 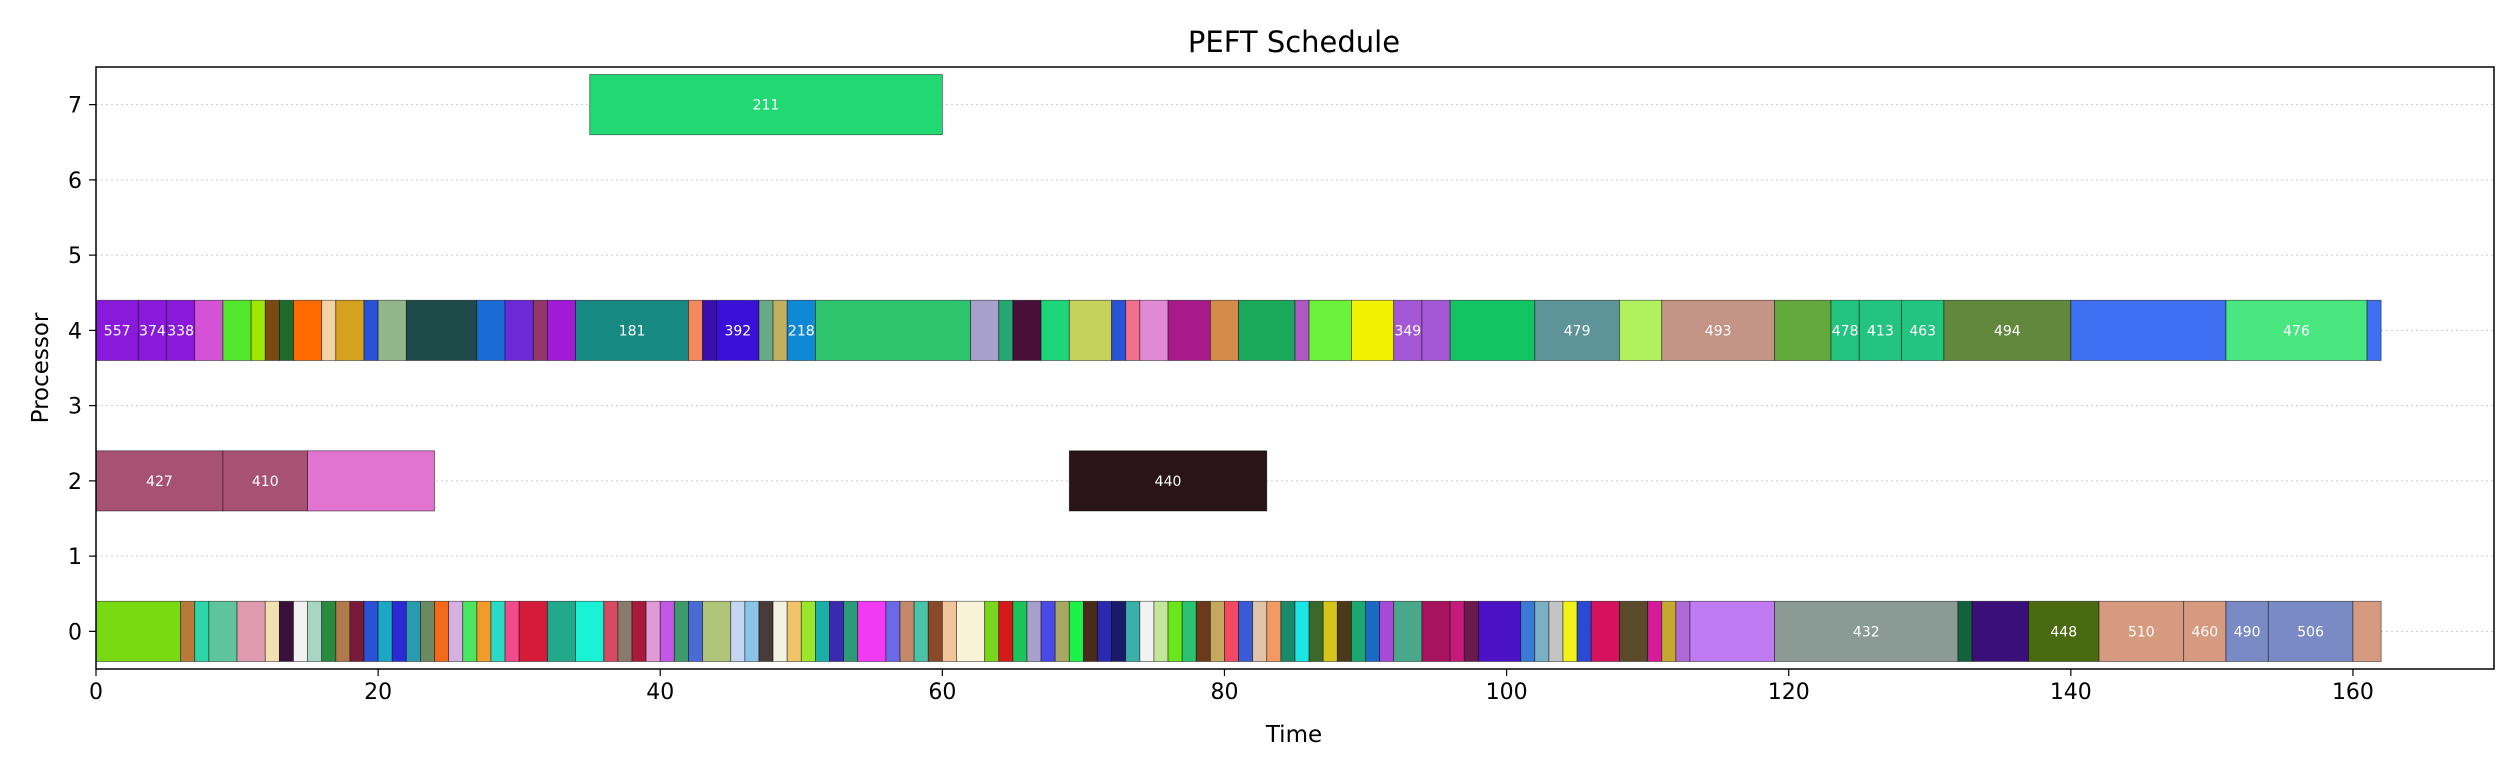 What do you see at coordinates (1224, 692) in the screenshot?
I see `x-tick-label: 80` at bounding box center [1224, 692].